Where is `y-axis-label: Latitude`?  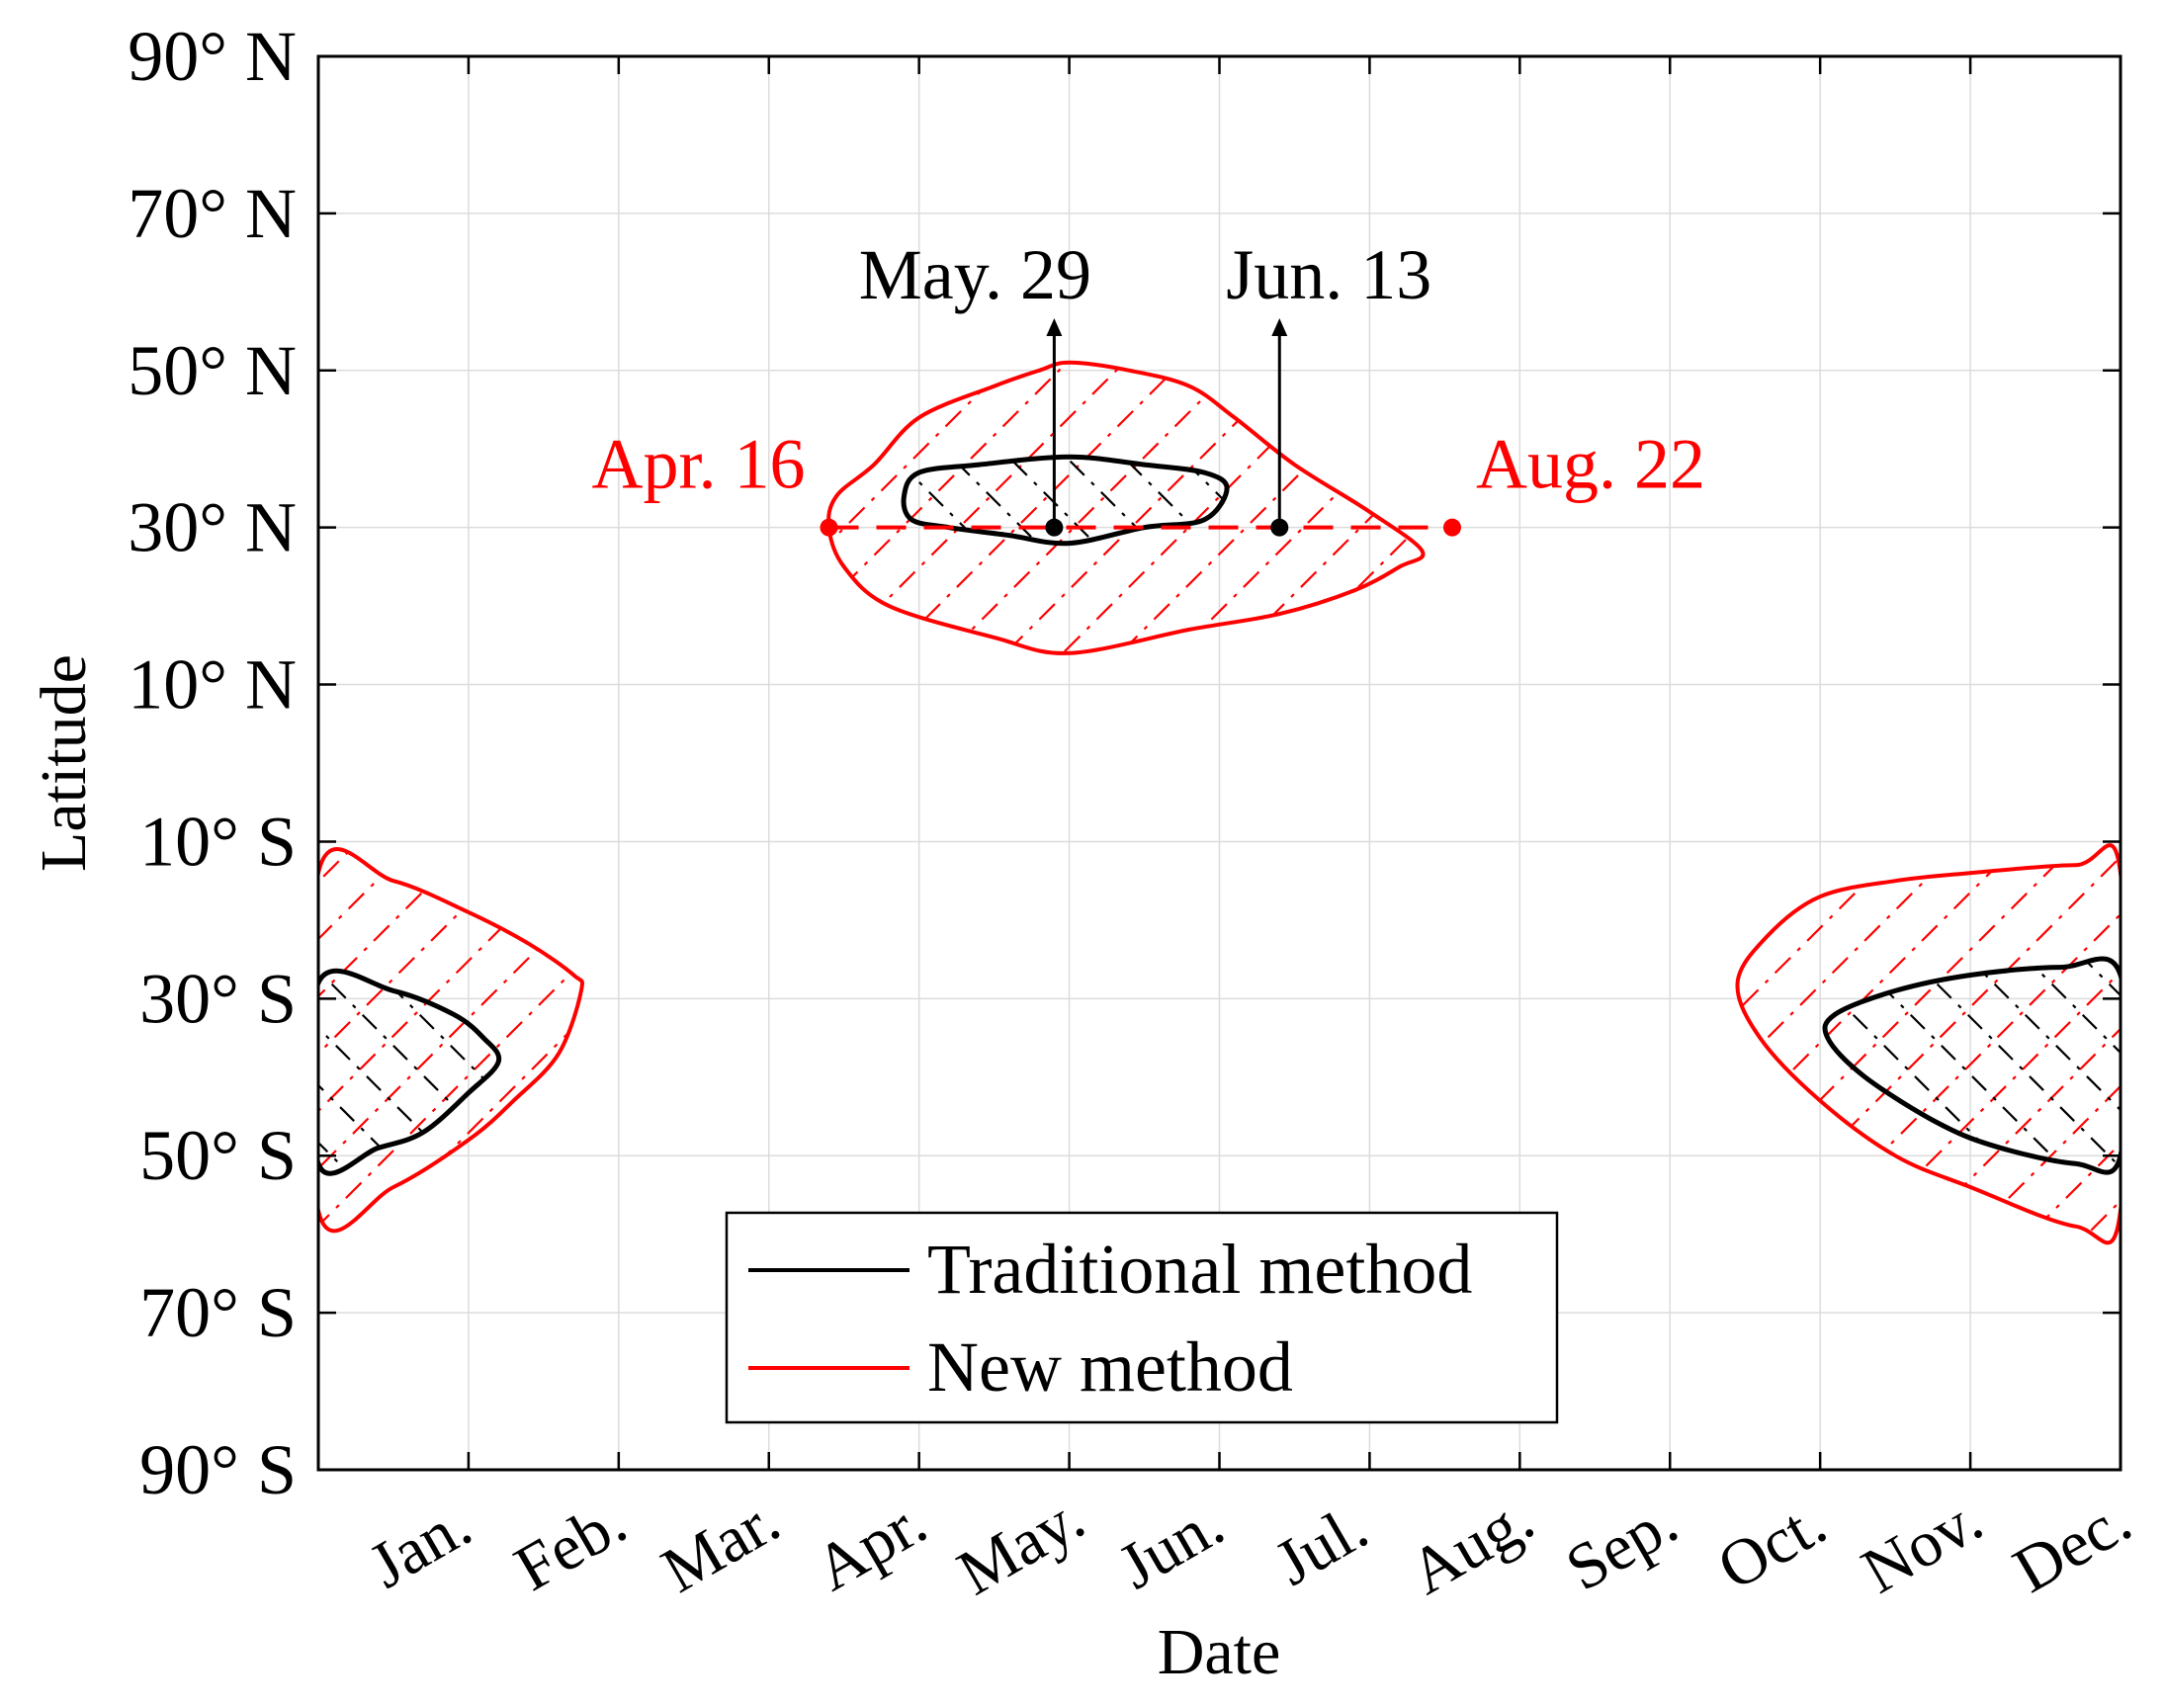
y-axis-label: Latitude is located at coordinates (64, 763).